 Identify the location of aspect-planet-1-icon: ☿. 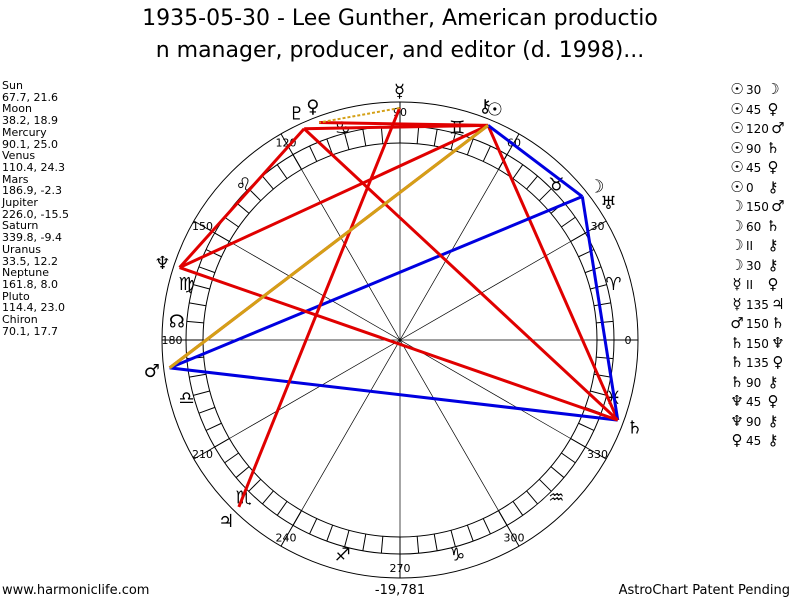
(737, 303).